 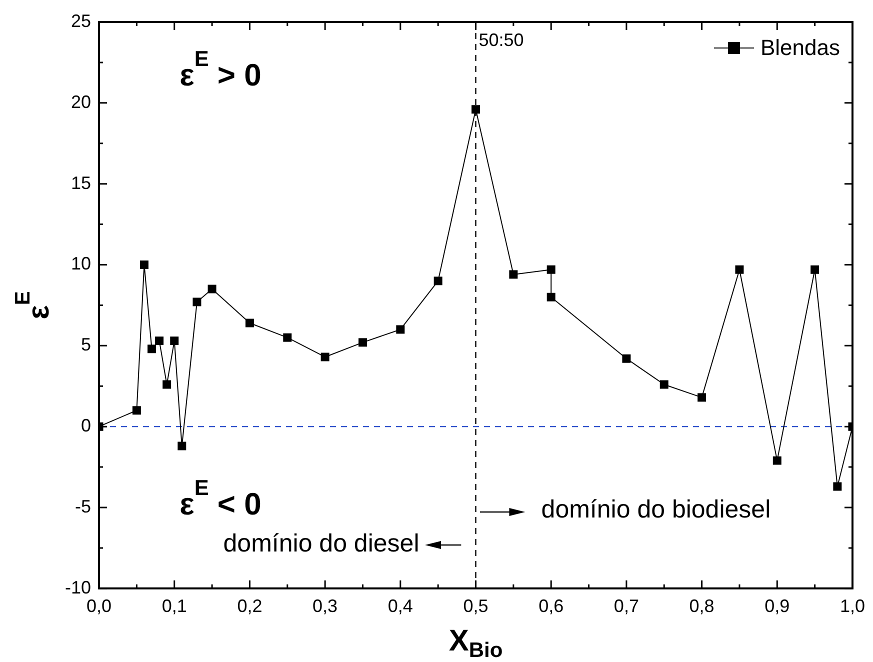 I want to click on x-tick-label: 0,4, so click(x=400, y=606).